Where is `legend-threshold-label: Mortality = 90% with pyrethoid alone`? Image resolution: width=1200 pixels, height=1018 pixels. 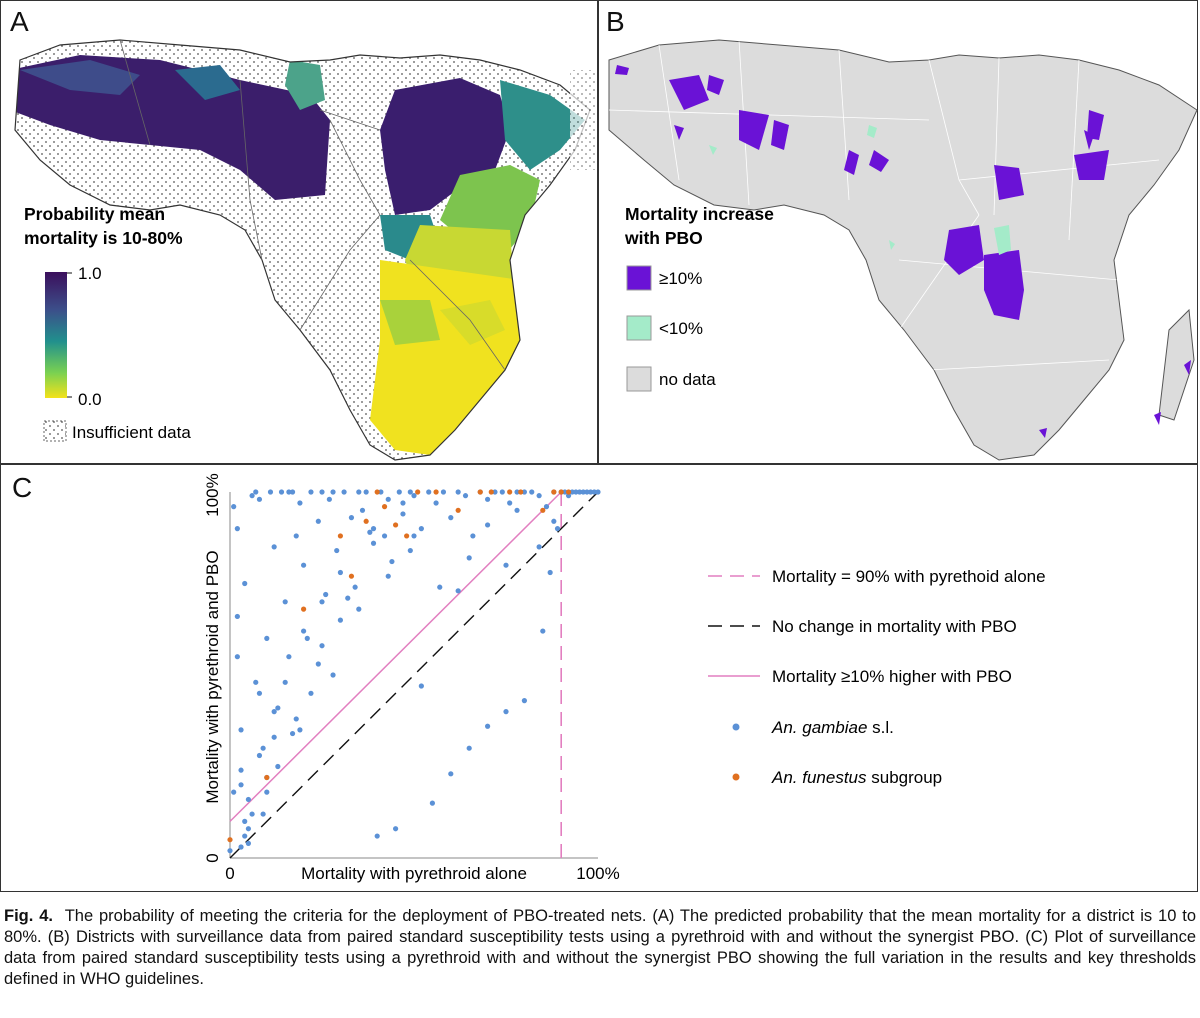
legend-threshold-label: Mortality = 90% with pyrethoid alone is located at coordinates (909, 576).